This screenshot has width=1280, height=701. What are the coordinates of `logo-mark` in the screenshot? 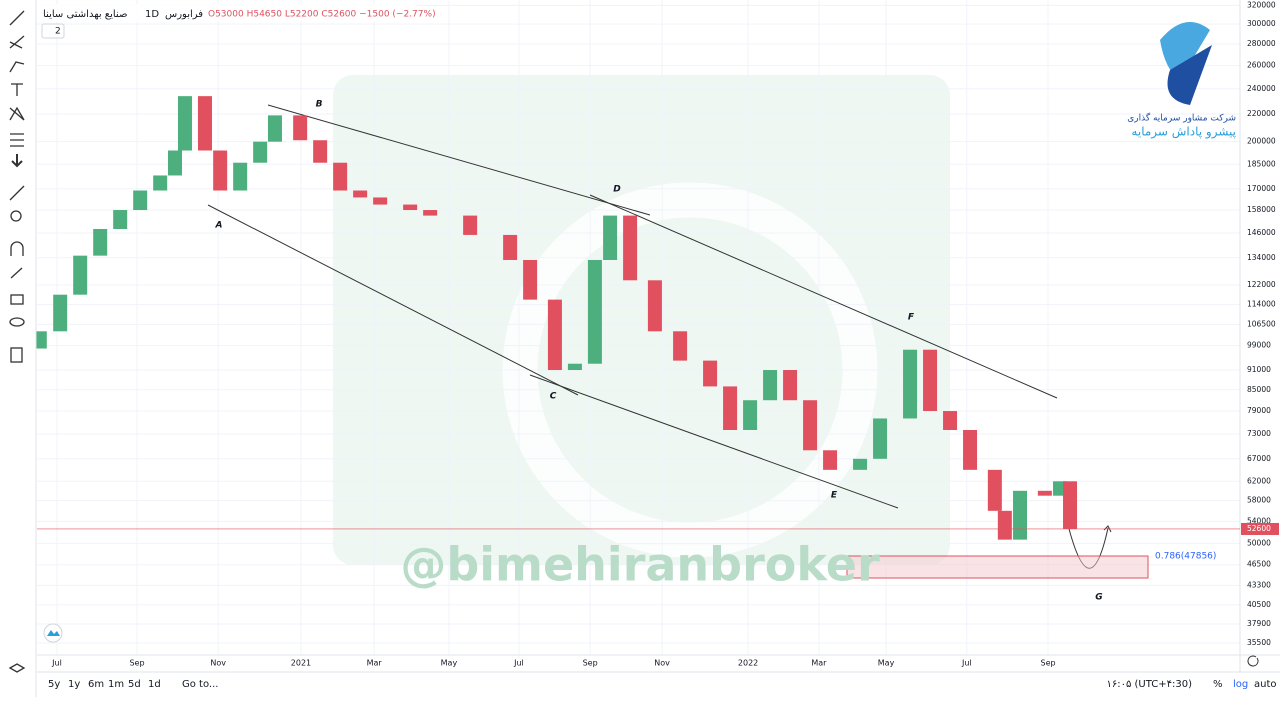 It's located at (53, 633).